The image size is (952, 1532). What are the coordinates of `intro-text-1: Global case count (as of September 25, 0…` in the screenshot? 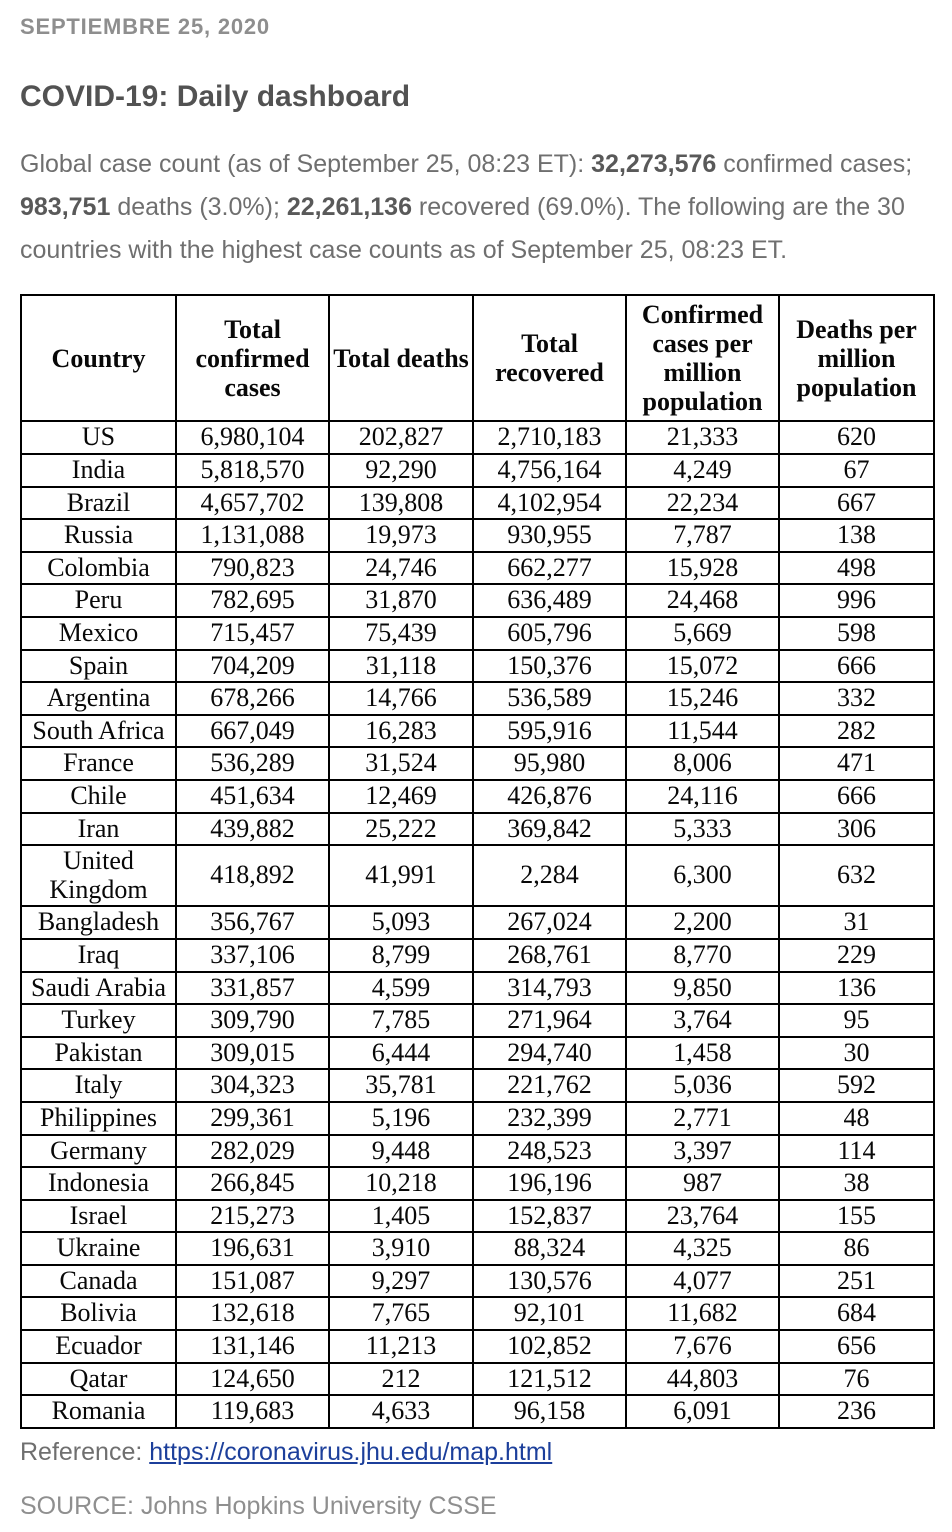 It's located at (306, 164).